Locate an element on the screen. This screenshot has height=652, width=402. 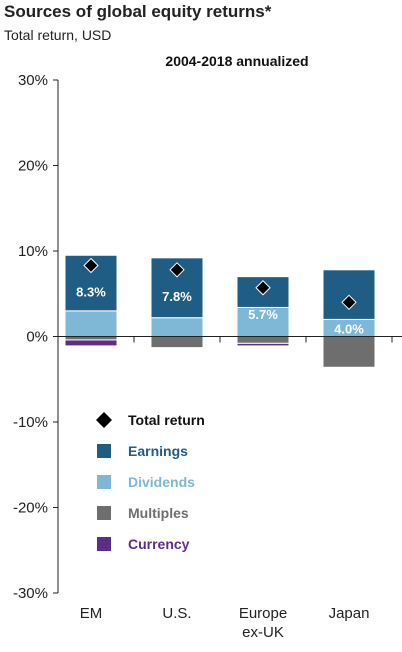
legend-total-return-marker is located at coordinates (104, 420).